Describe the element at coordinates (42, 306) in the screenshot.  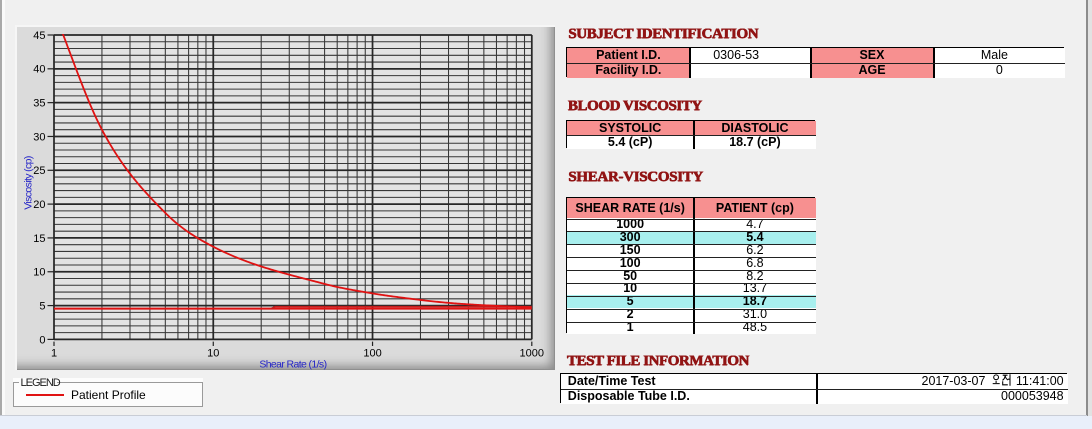
I see `svg-text: 5` at that location.